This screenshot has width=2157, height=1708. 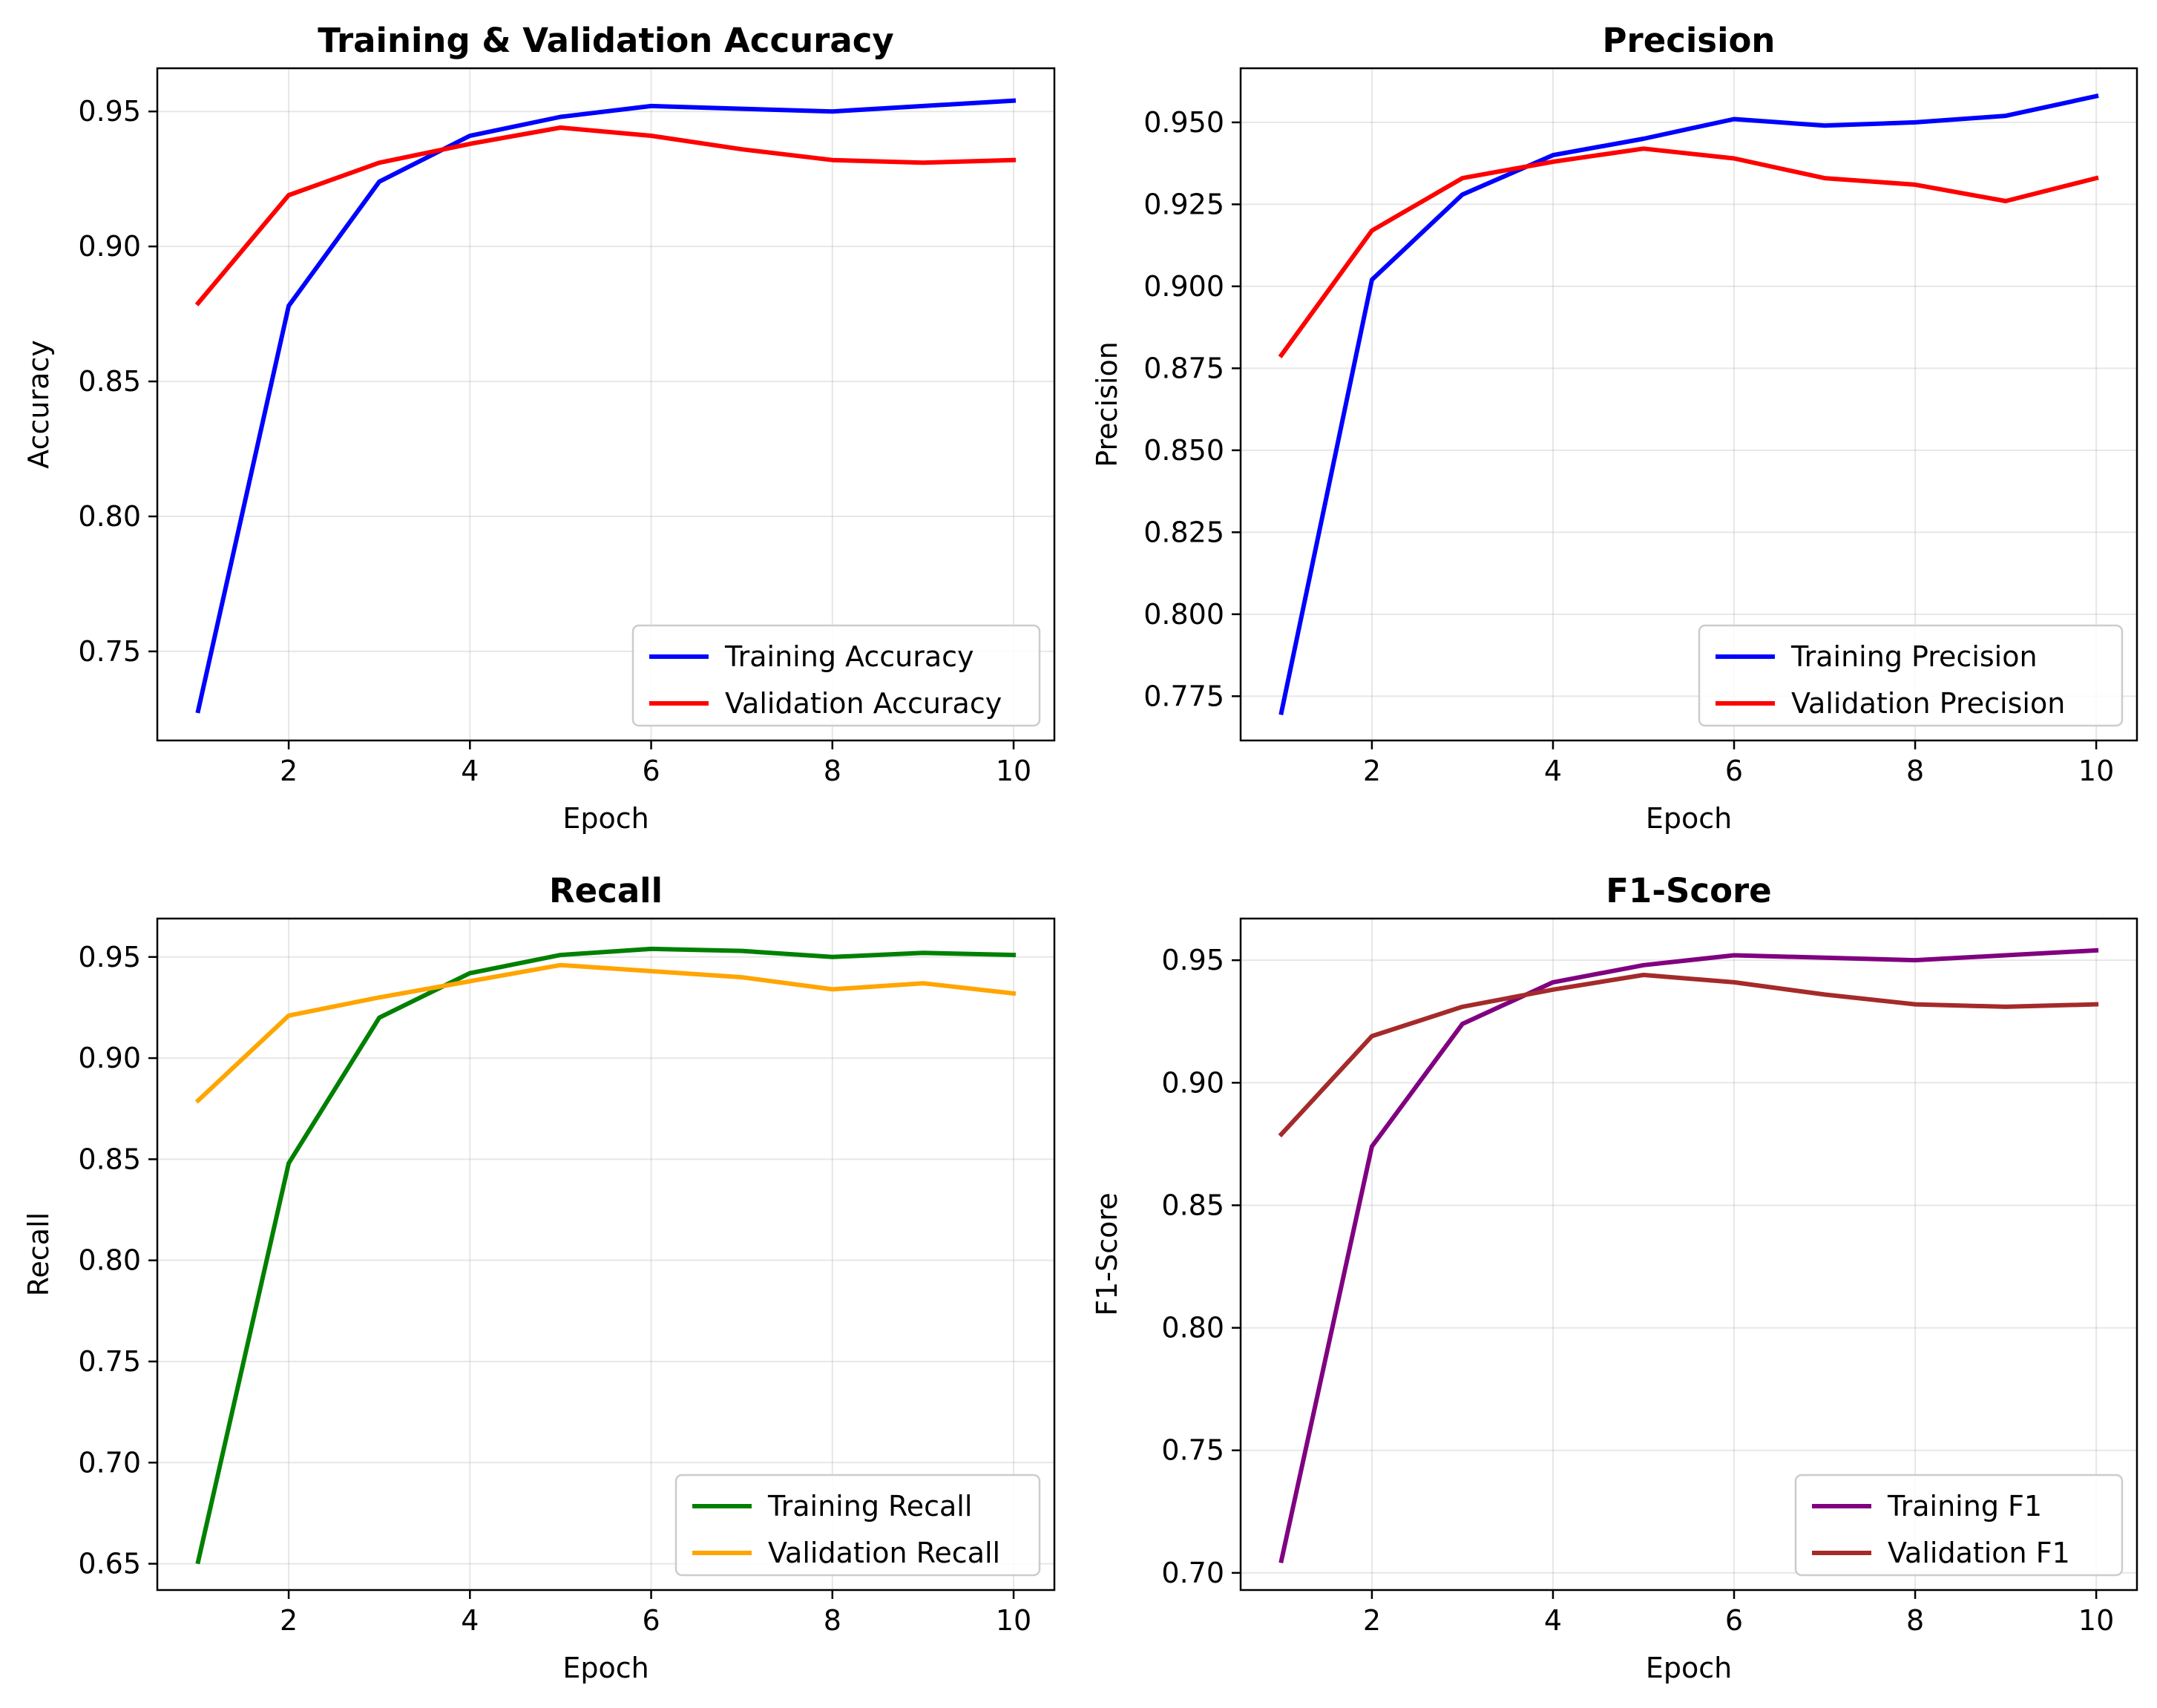 I want to click on y-axis-label: Recall, so click(x=38, y=1254).